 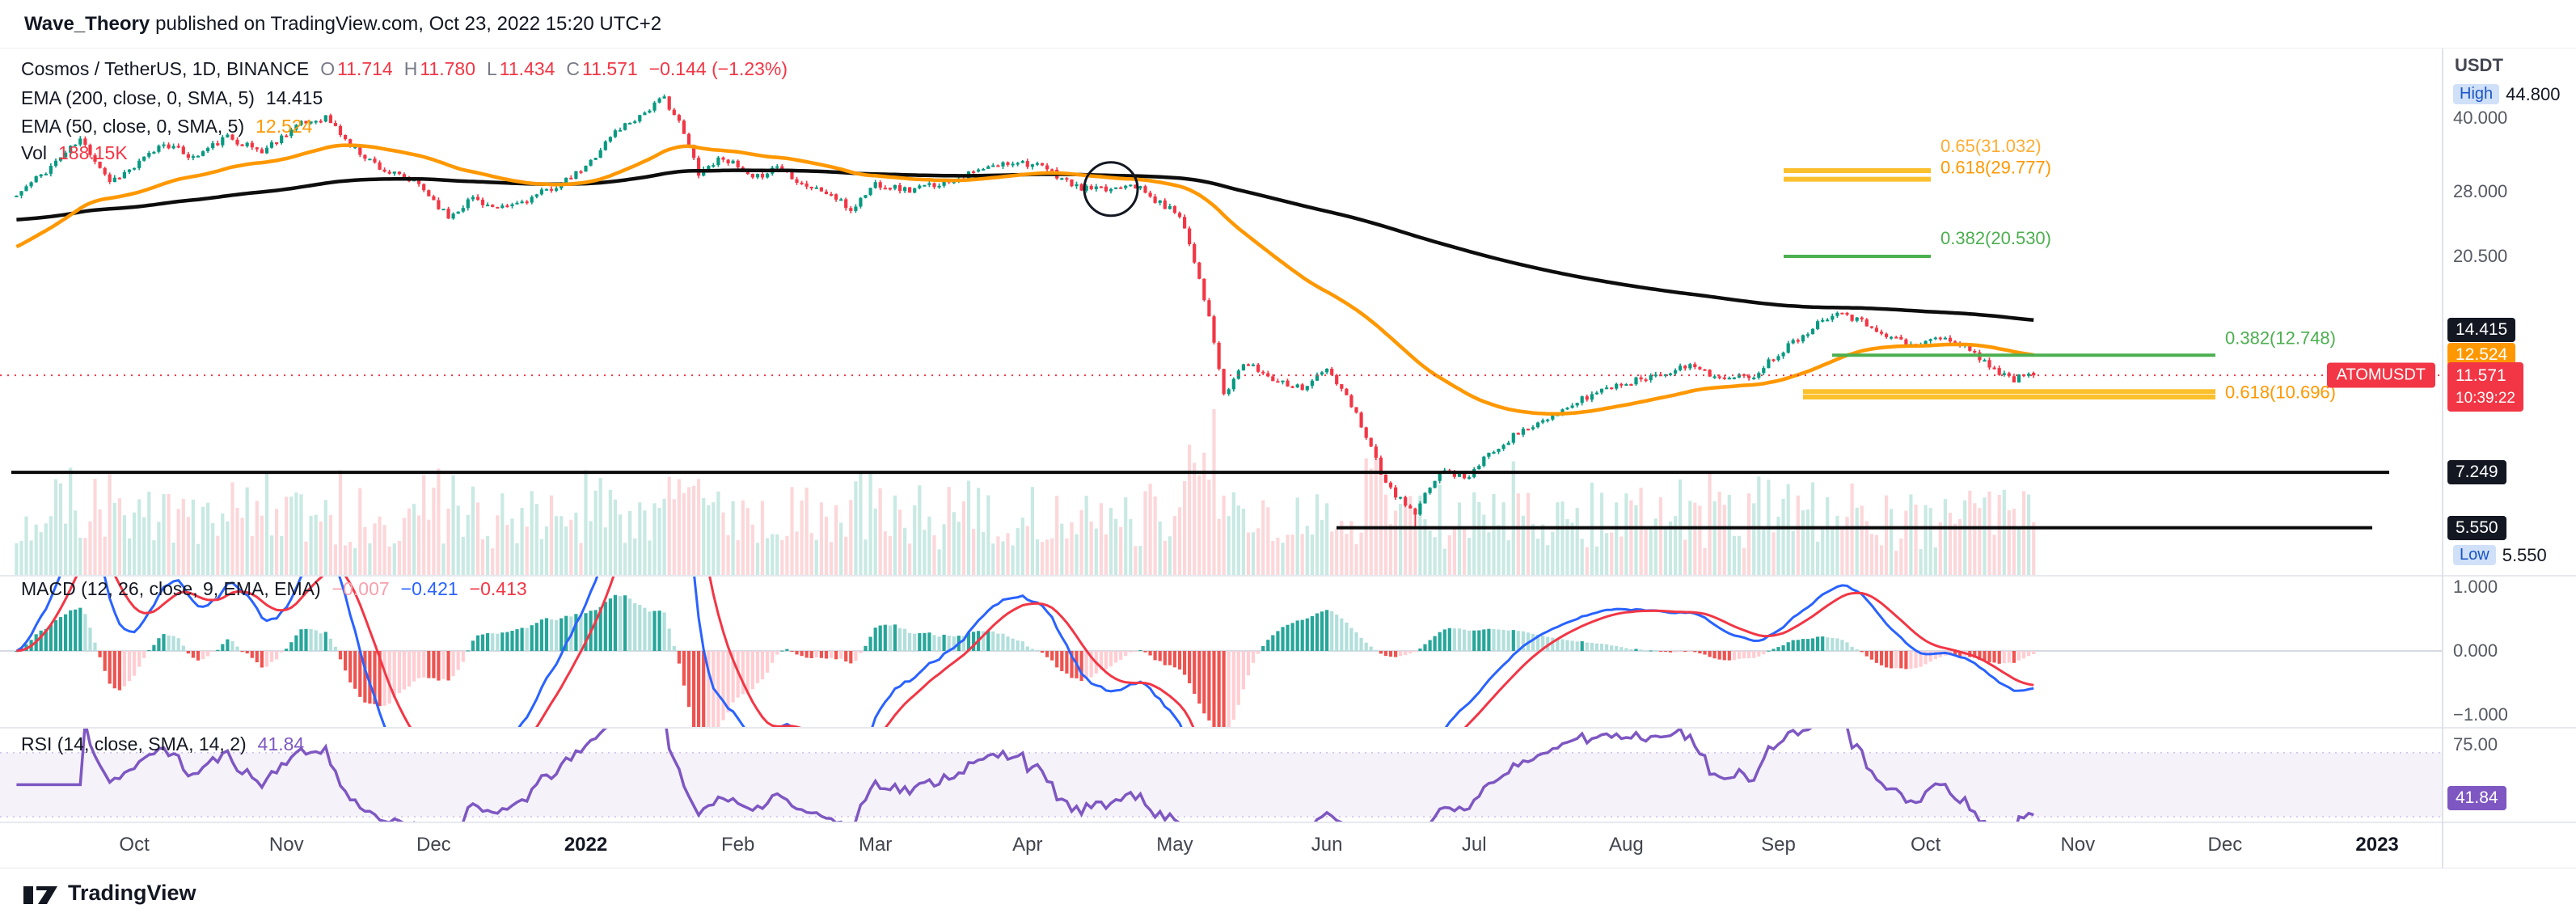 What do you see at coordinates (284, 127) in the screenshot?
I see `ema50-value: 12.524` at bounding box center [284, 127].